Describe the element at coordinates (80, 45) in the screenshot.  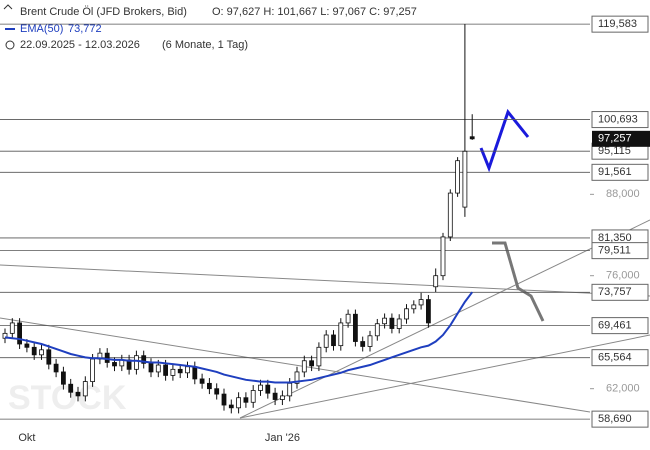
I see `date-range: 22.09.2025 - 12.03.2026` at that location.